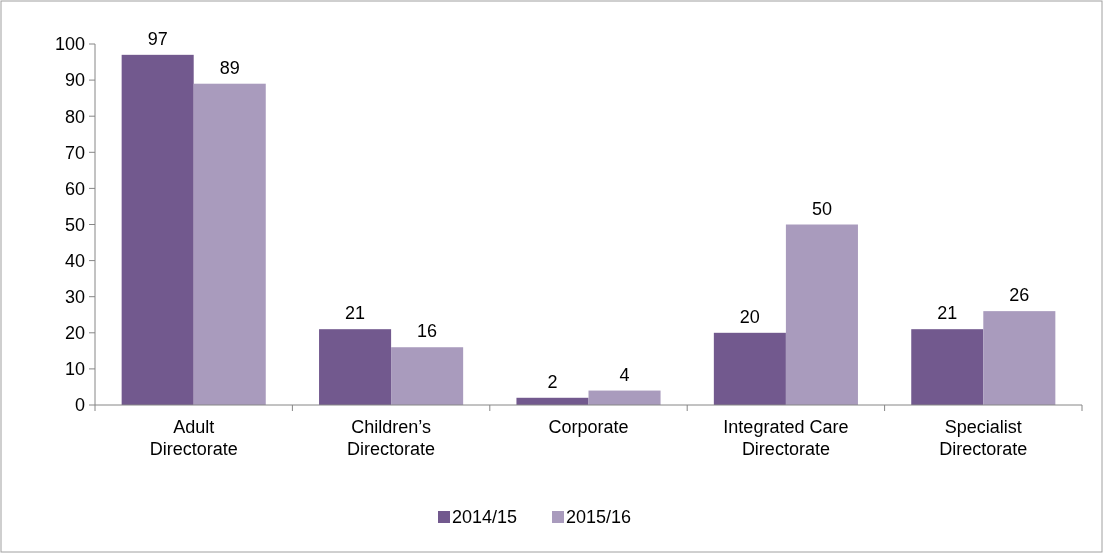  Describe the element at coordinates (1019, 295) in the screenshot. I see `data-label: 26` at that location.